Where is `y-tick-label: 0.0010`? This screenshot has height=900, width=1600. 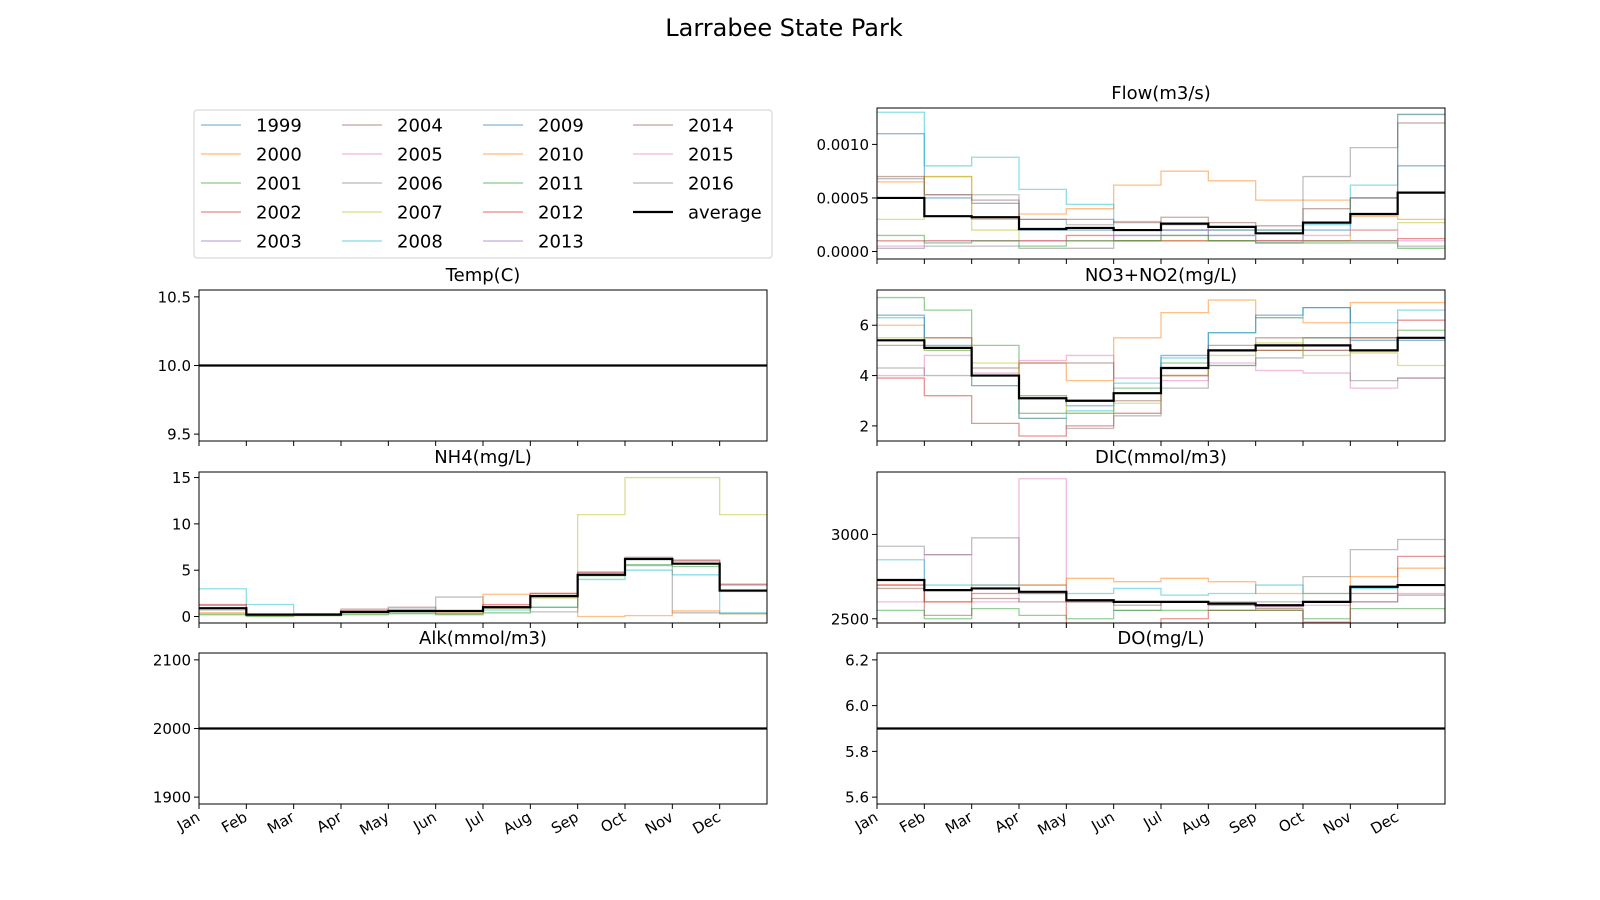
y-tick-label: 0.0010 is located at coordinates (843, 145).